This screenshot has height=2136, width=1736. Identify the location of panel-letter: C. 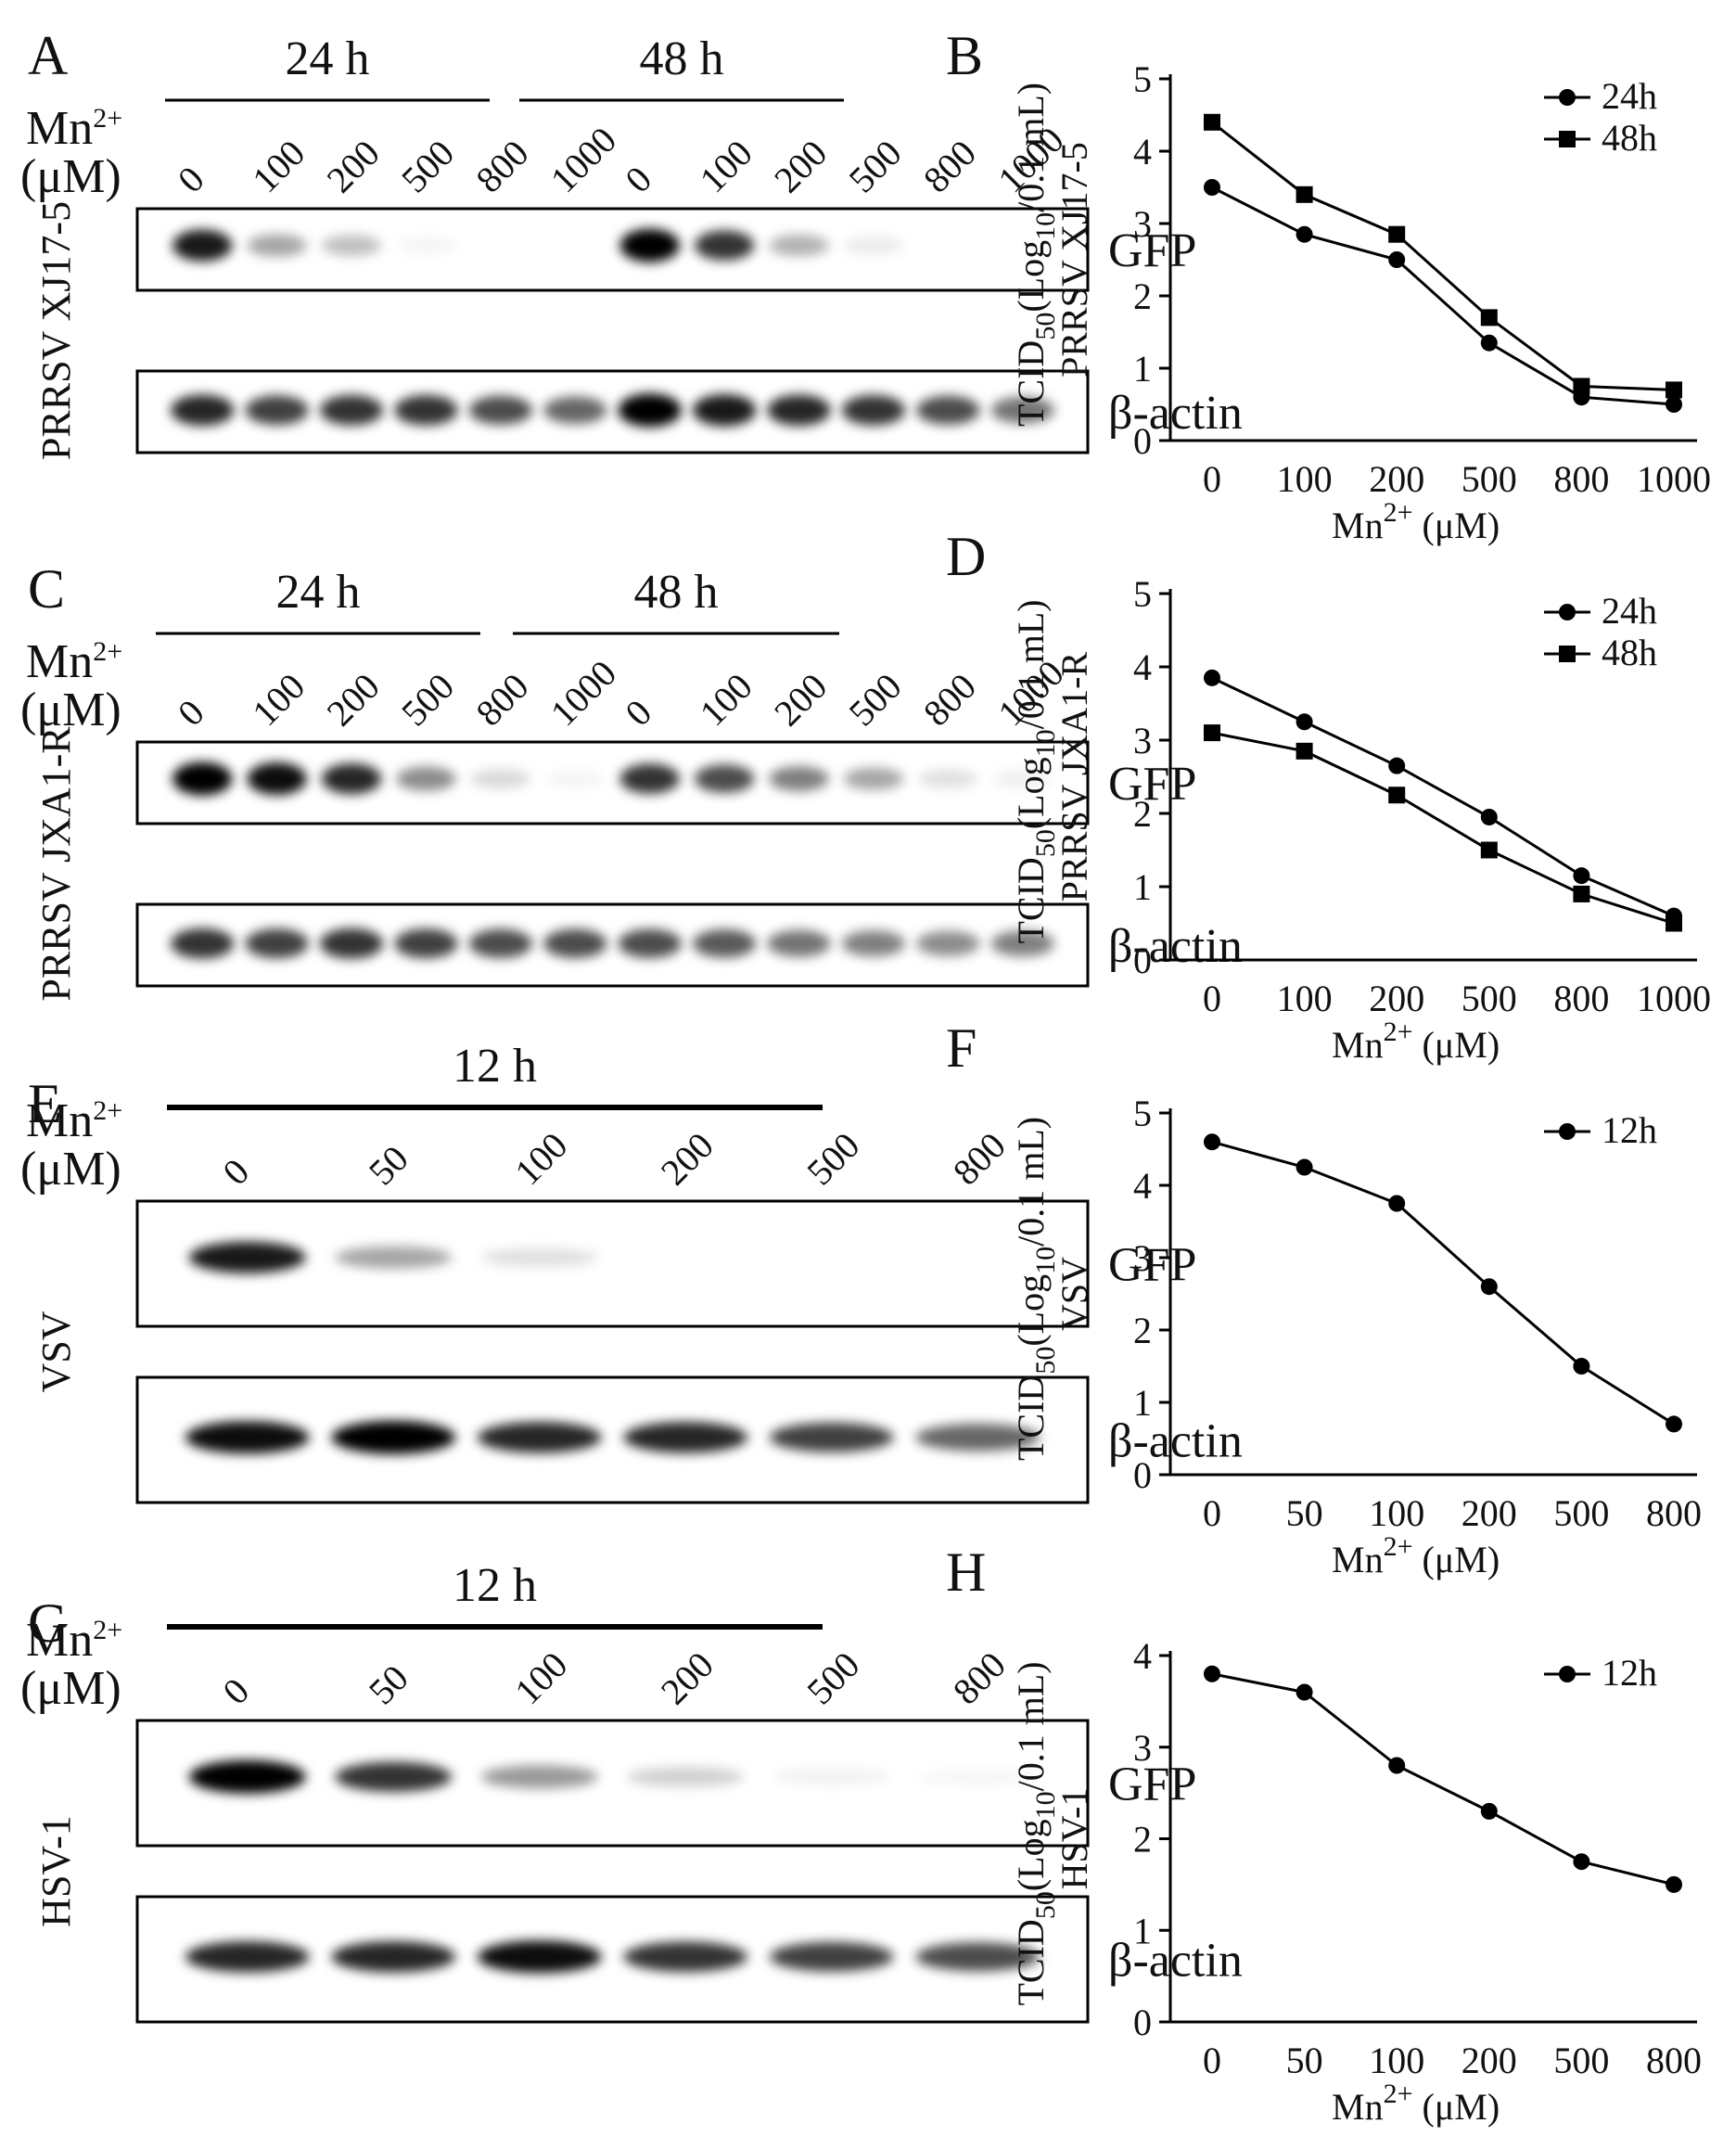
(47, 589).